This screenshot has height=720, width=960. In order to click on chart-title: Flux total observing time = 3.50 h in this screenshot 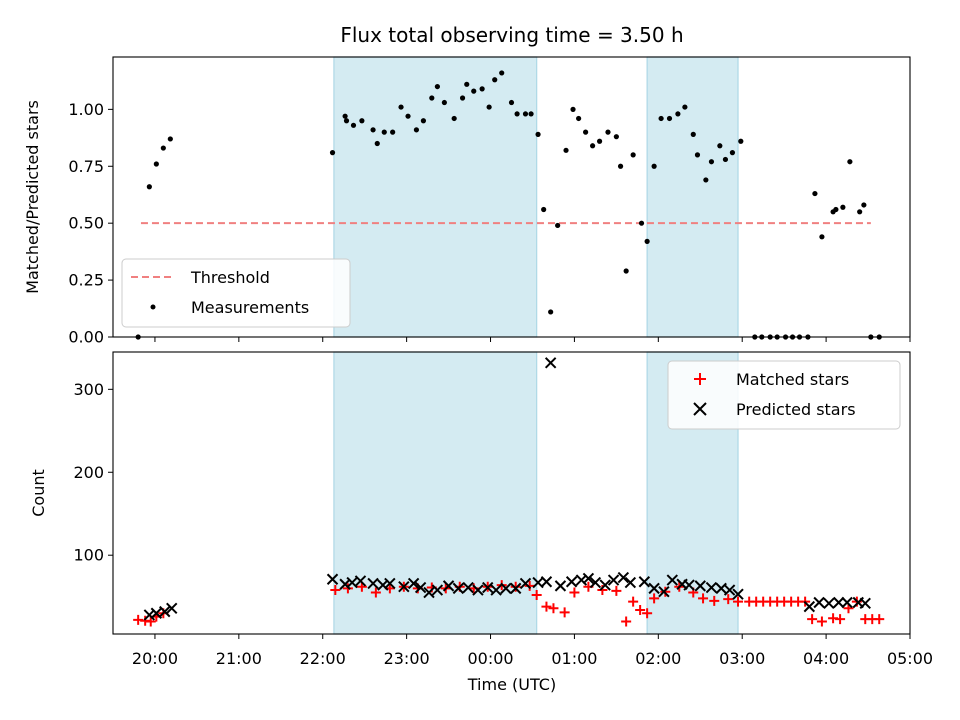, I will do `click(511, 35)`.